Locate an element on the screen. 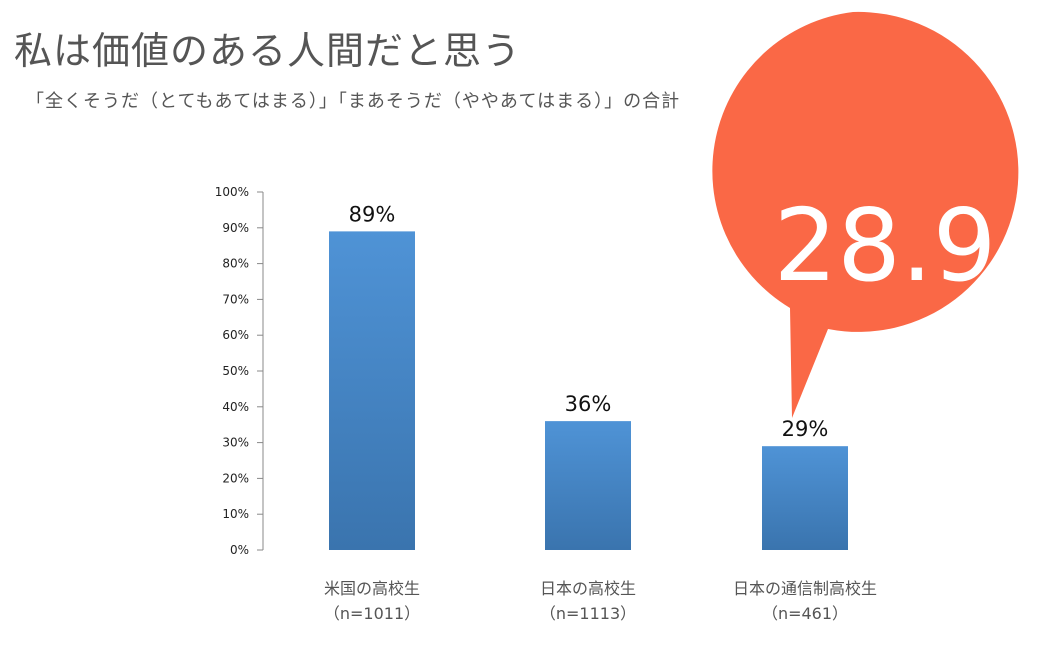  category-label: 米国の高校生 is located at coordinates (372, 588).